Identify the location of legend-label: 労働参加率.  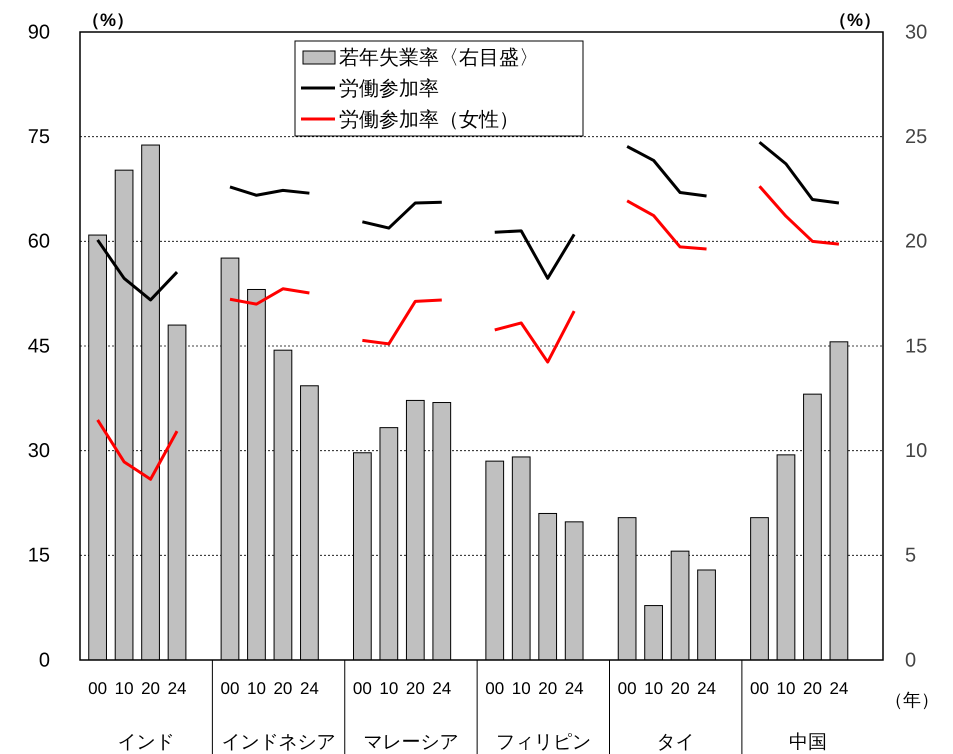
(389, 89).